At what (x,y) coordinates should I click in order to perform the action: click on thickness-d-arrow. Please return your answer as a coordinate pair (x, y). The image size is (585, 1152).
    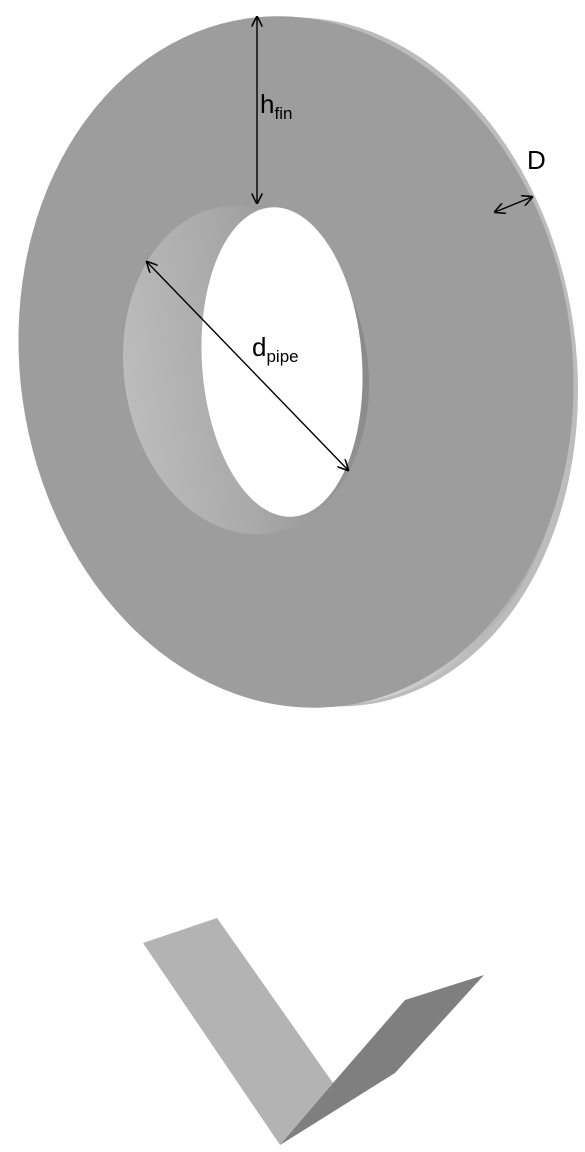
    Looking at the image, I should click on (513, 204).